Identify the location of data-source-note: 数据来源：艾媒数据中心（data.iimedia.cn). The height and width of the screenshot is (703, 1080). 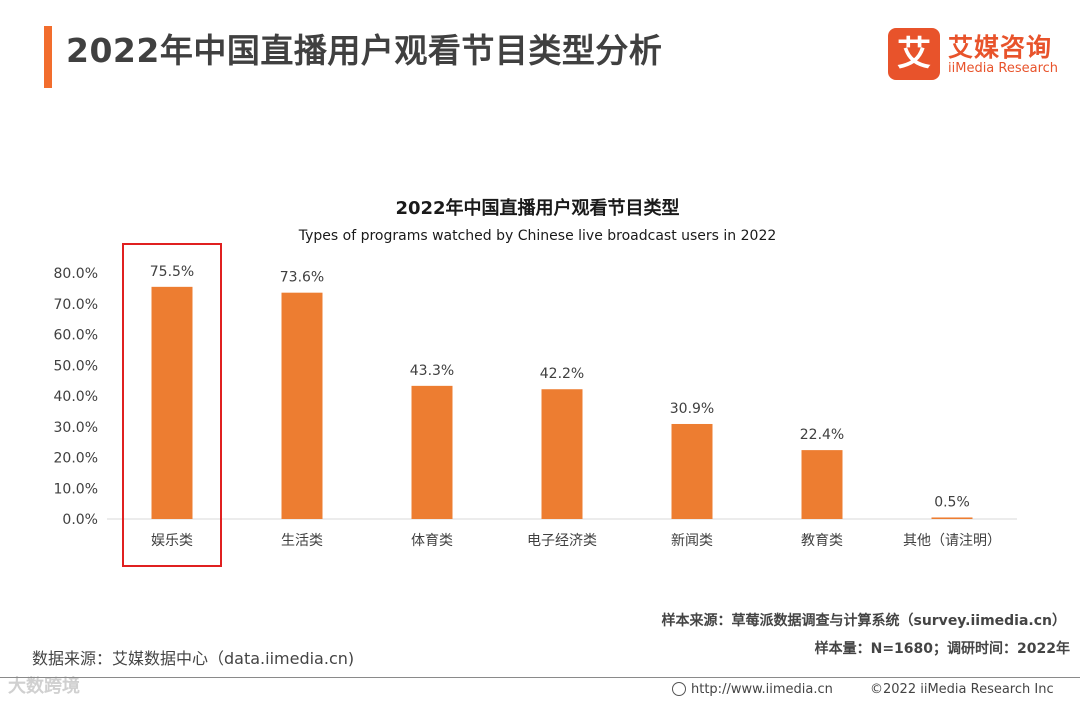
(193, 658).